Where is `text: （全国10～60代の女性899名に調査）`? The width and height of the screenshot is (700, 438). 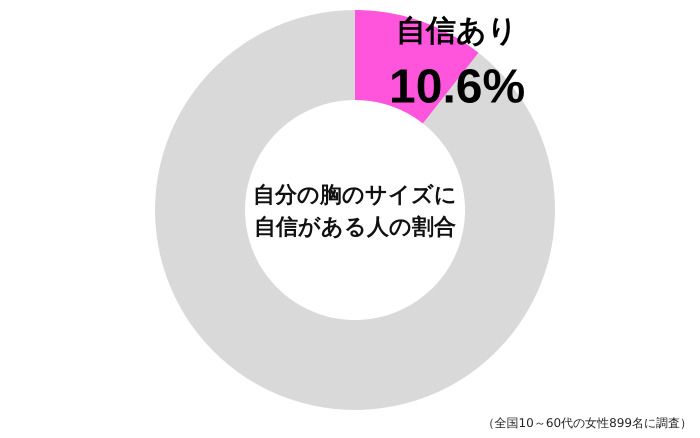 text: （全国10～60代の女性899名に調査） is located at coordinates (587, 423).